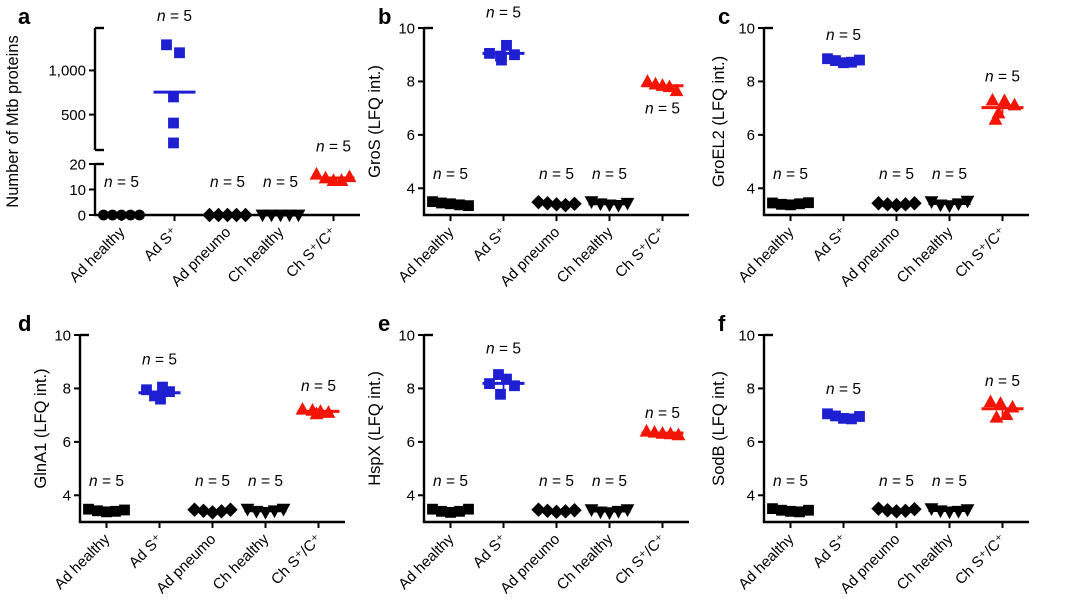 This screenshot has height=614, width=1080. I want to click on panel-letter-d: d, so click(25, 323).